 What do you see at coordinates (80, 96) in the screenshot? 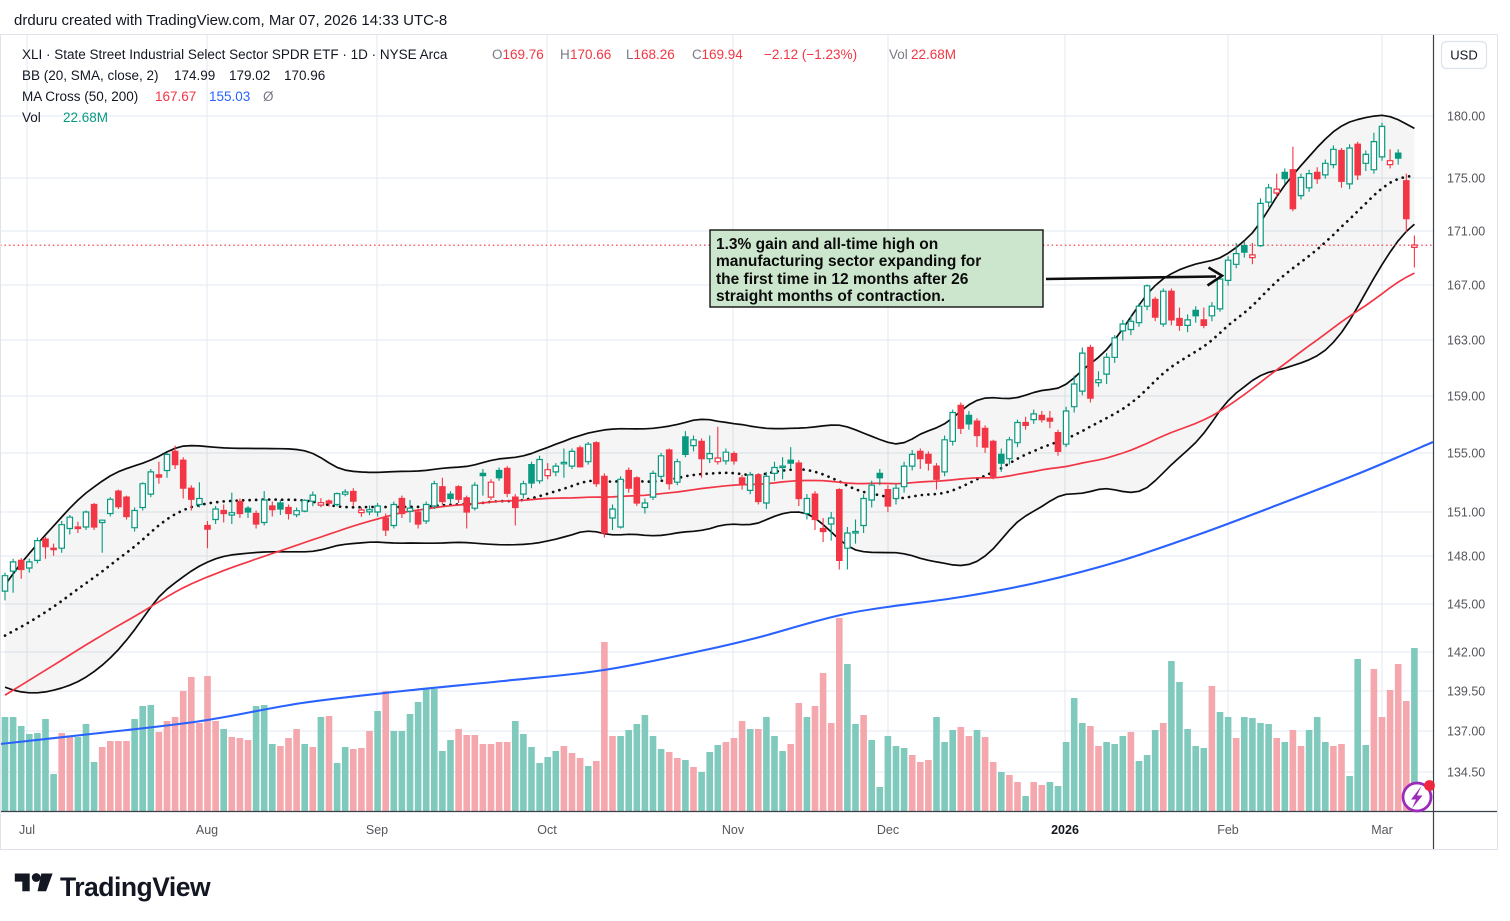
I see `svg-text: MA Cross (50, 200)` at bounding box center [80, 96].